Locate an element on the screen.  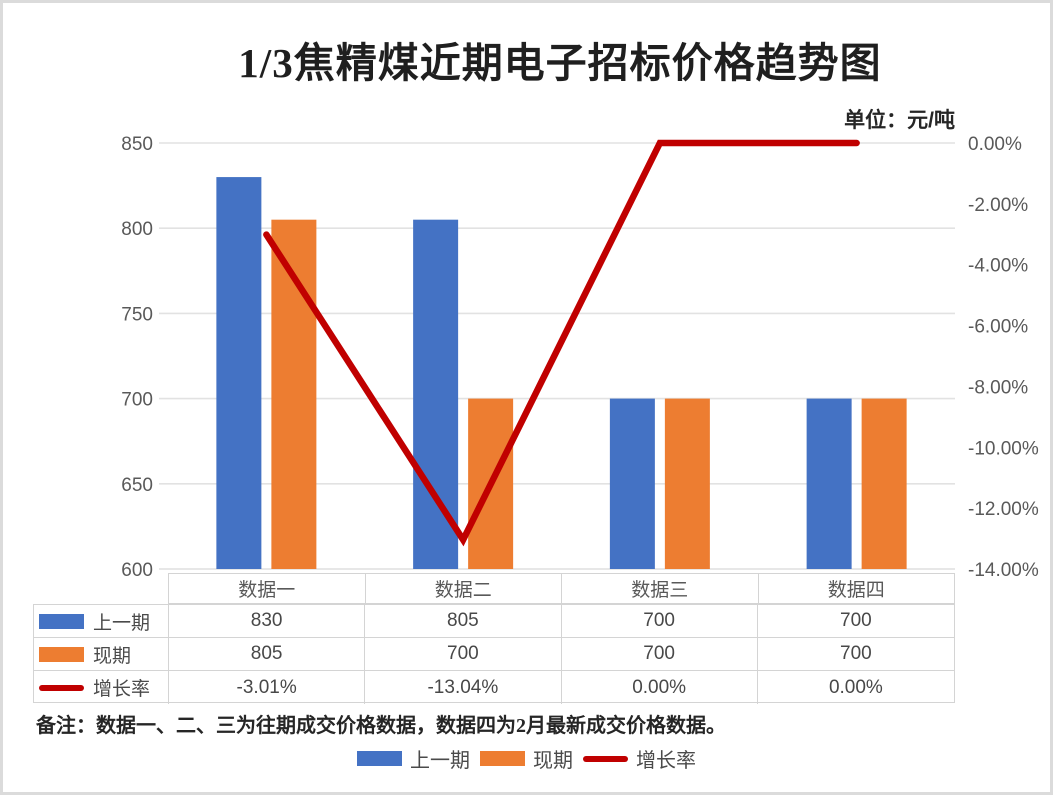
svg-text: -2.00% is located at coordinates (998, 205).